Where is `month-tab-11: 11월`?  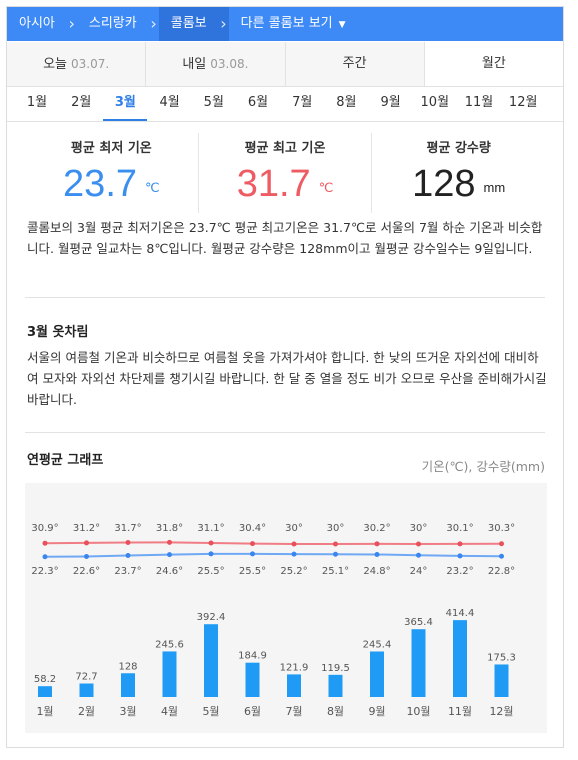 month-tab-11: 11월 is located at coordinates (479, 102).